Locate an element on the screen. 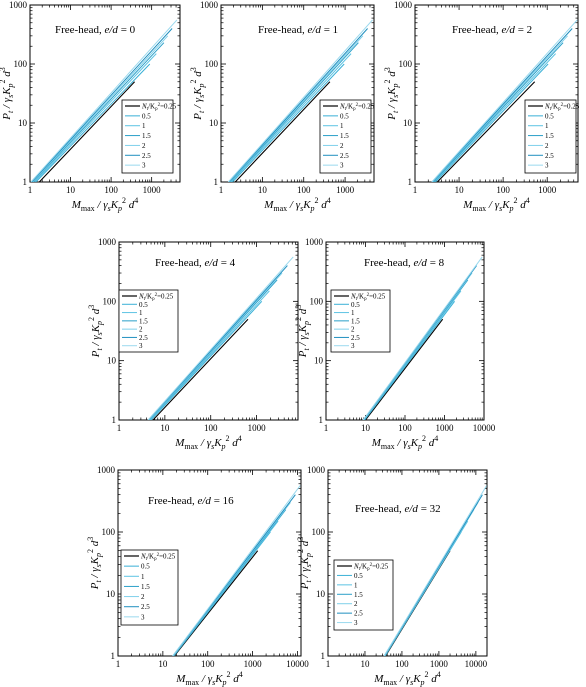 The image size is (586, 687). chart-title: Free-head, e/d = 8 is located at coordinates (404, 263).